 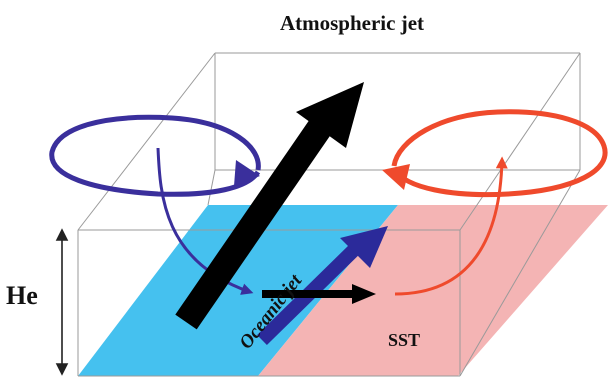 I want to click on height-arrow, so click(x=62, y=302).